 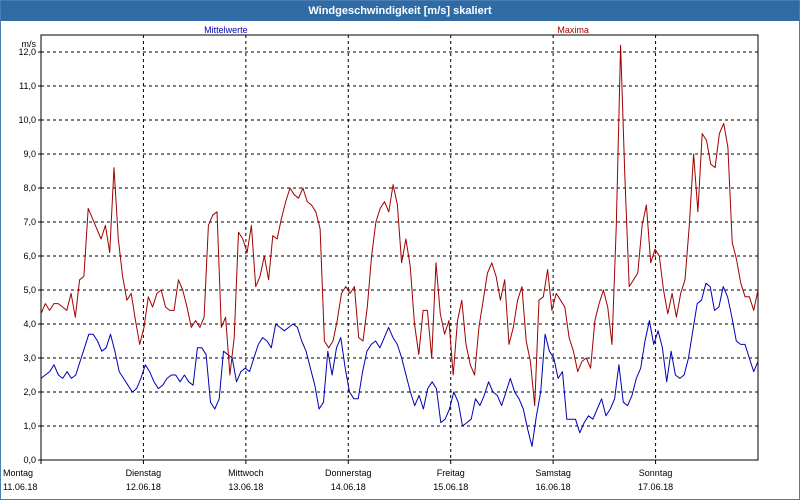 What do you see at coordinates (450, 487) in the screenshot?
I see `x-tick-label-date: 15.06.18` at bounding box center [450, 487].